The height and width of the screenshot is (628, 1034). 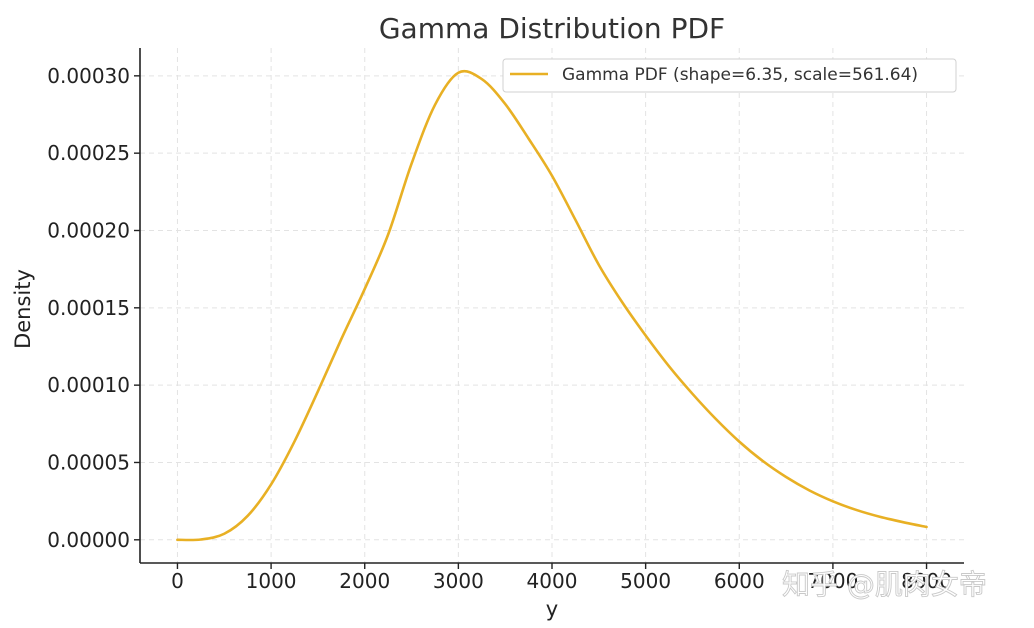 I want to click on x-tick-label: 7000, so click(x=832, y=581).